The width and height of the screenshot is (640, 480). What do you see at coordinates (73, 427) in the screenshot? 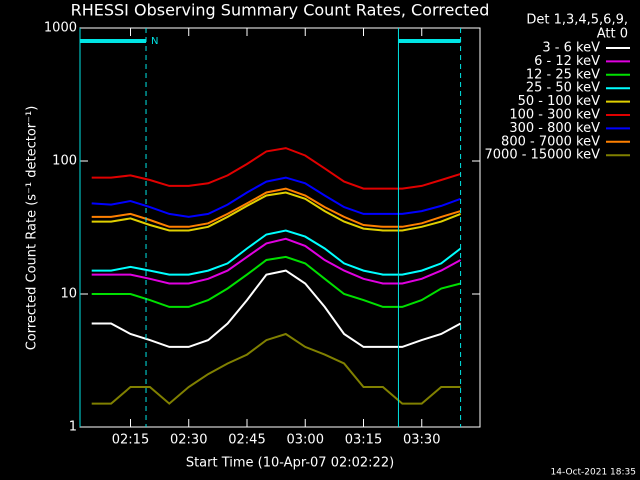
I see `y-tick-label: 1` at bounding box center [73, 427].